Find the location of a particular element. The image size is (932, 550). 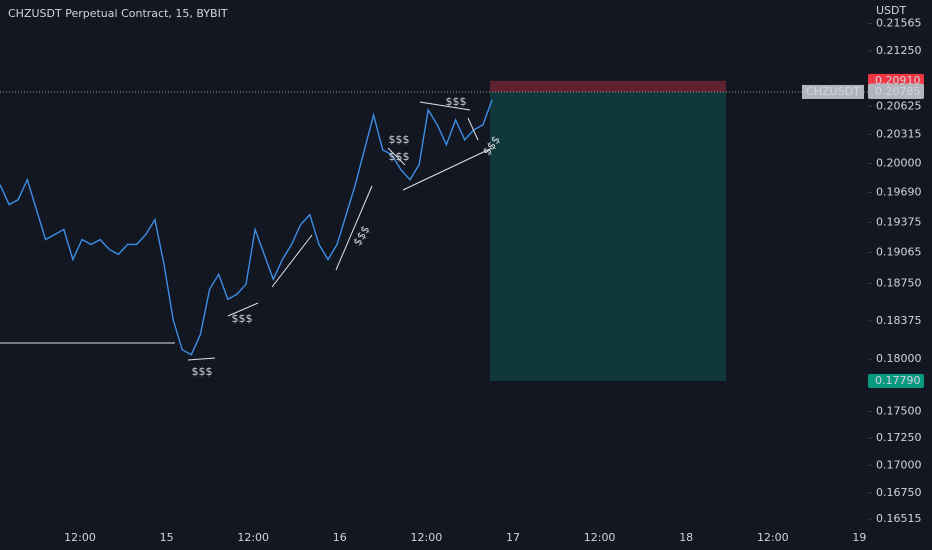

y-tick-label: 0.18000 is located at coordinates (899, 358).